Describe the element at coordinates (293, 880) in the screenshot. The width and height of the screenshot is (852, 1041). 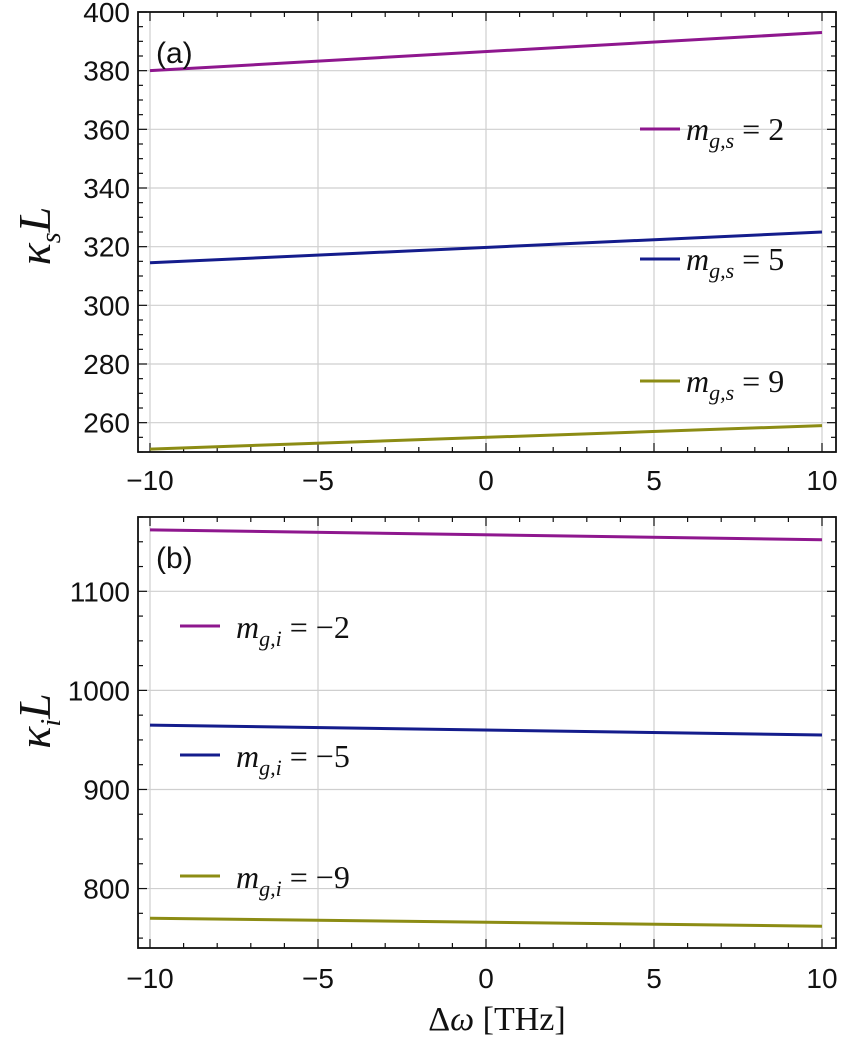
I see `legend-label-3: mg,i = −9` at that location.